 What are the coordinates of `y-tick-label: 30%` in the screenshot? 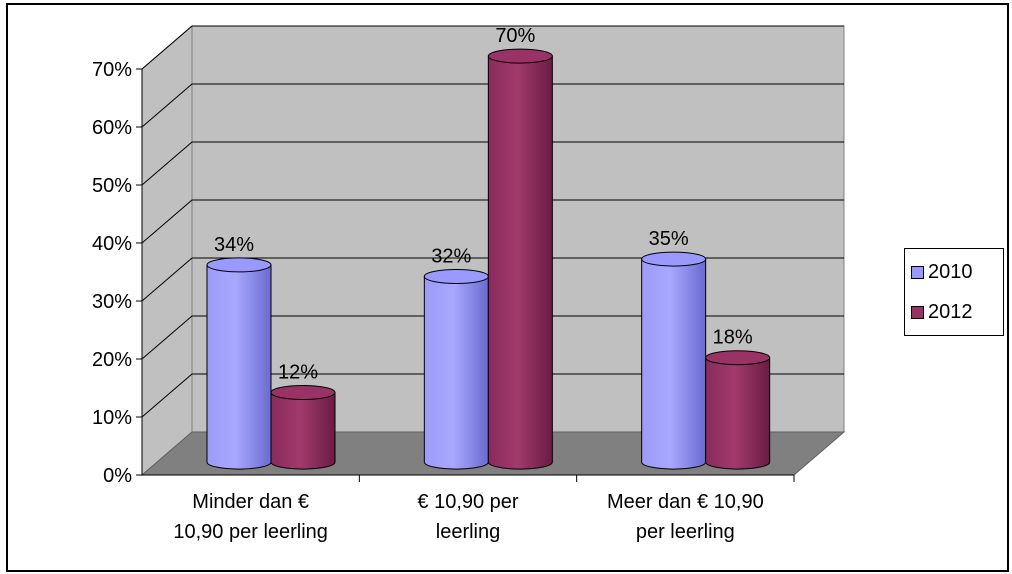 It's located at (112, 302).